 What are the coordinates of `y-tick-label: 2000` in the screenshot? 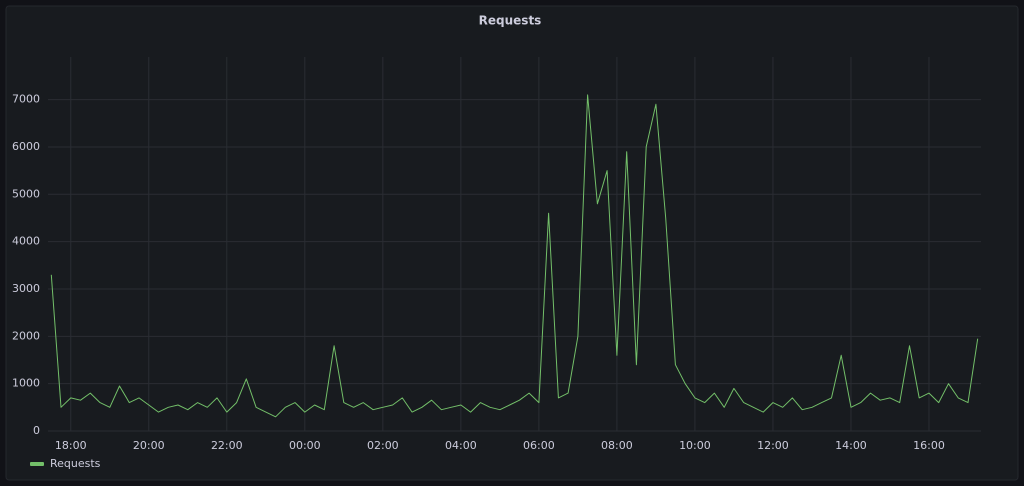 It's located at (26, 335).